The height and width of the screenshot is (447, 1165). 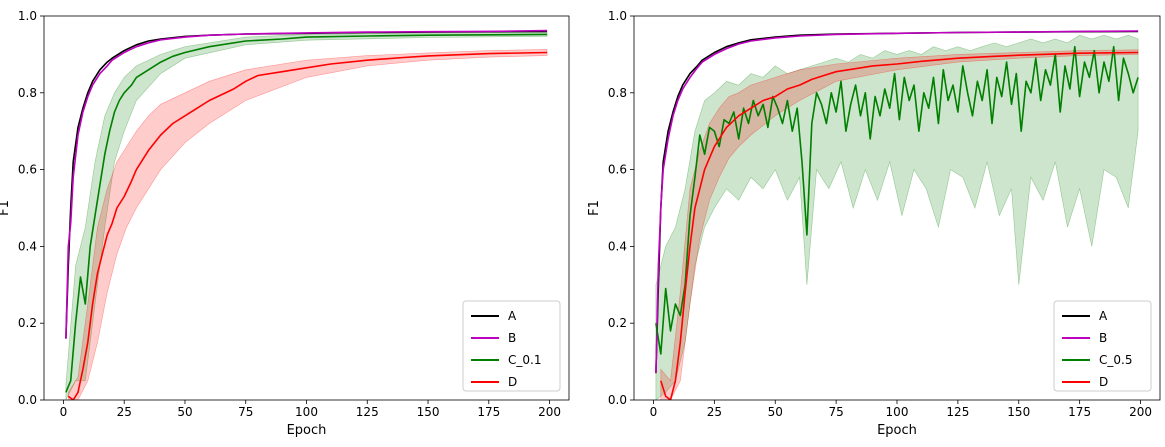 I want to click on legend-label: C_0.5, so click(x=1115, y=360).